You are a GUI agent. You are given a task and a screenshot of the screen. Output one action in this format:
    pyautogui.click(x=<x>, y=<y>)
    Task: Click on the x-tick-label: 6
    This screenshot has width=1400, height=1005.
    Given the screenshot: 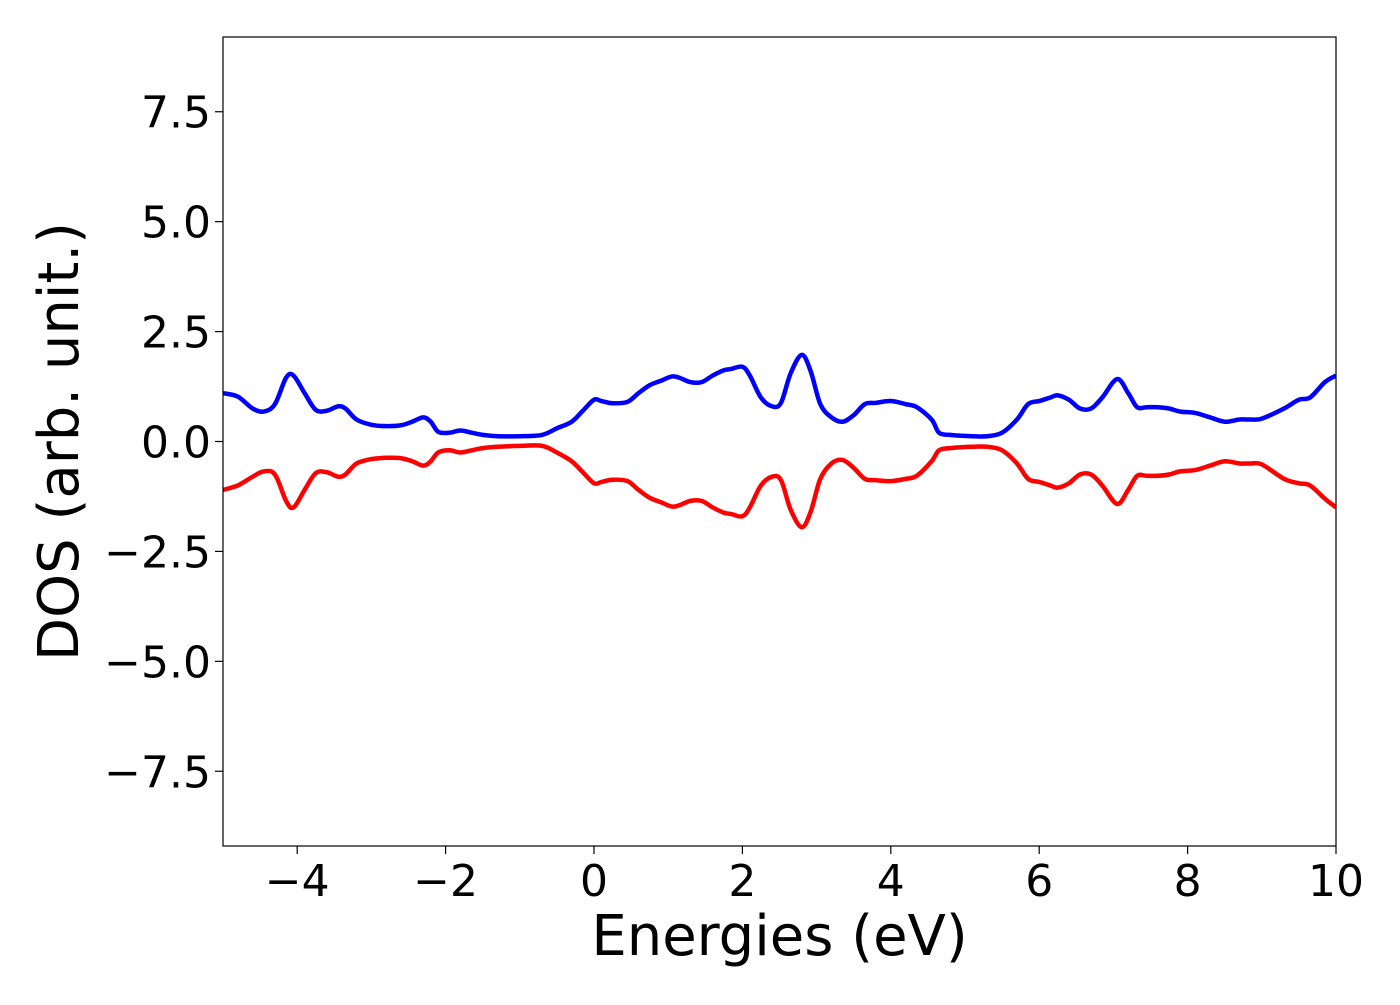 What is the action you would take?
    pyautogui.click(x=1039, y=881)
    